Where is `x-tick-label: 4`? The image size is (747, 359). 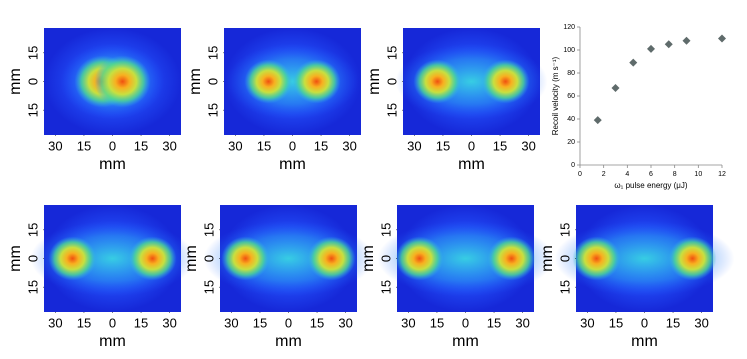 x-tick-label: 4 is located at coordinates (627, 174).